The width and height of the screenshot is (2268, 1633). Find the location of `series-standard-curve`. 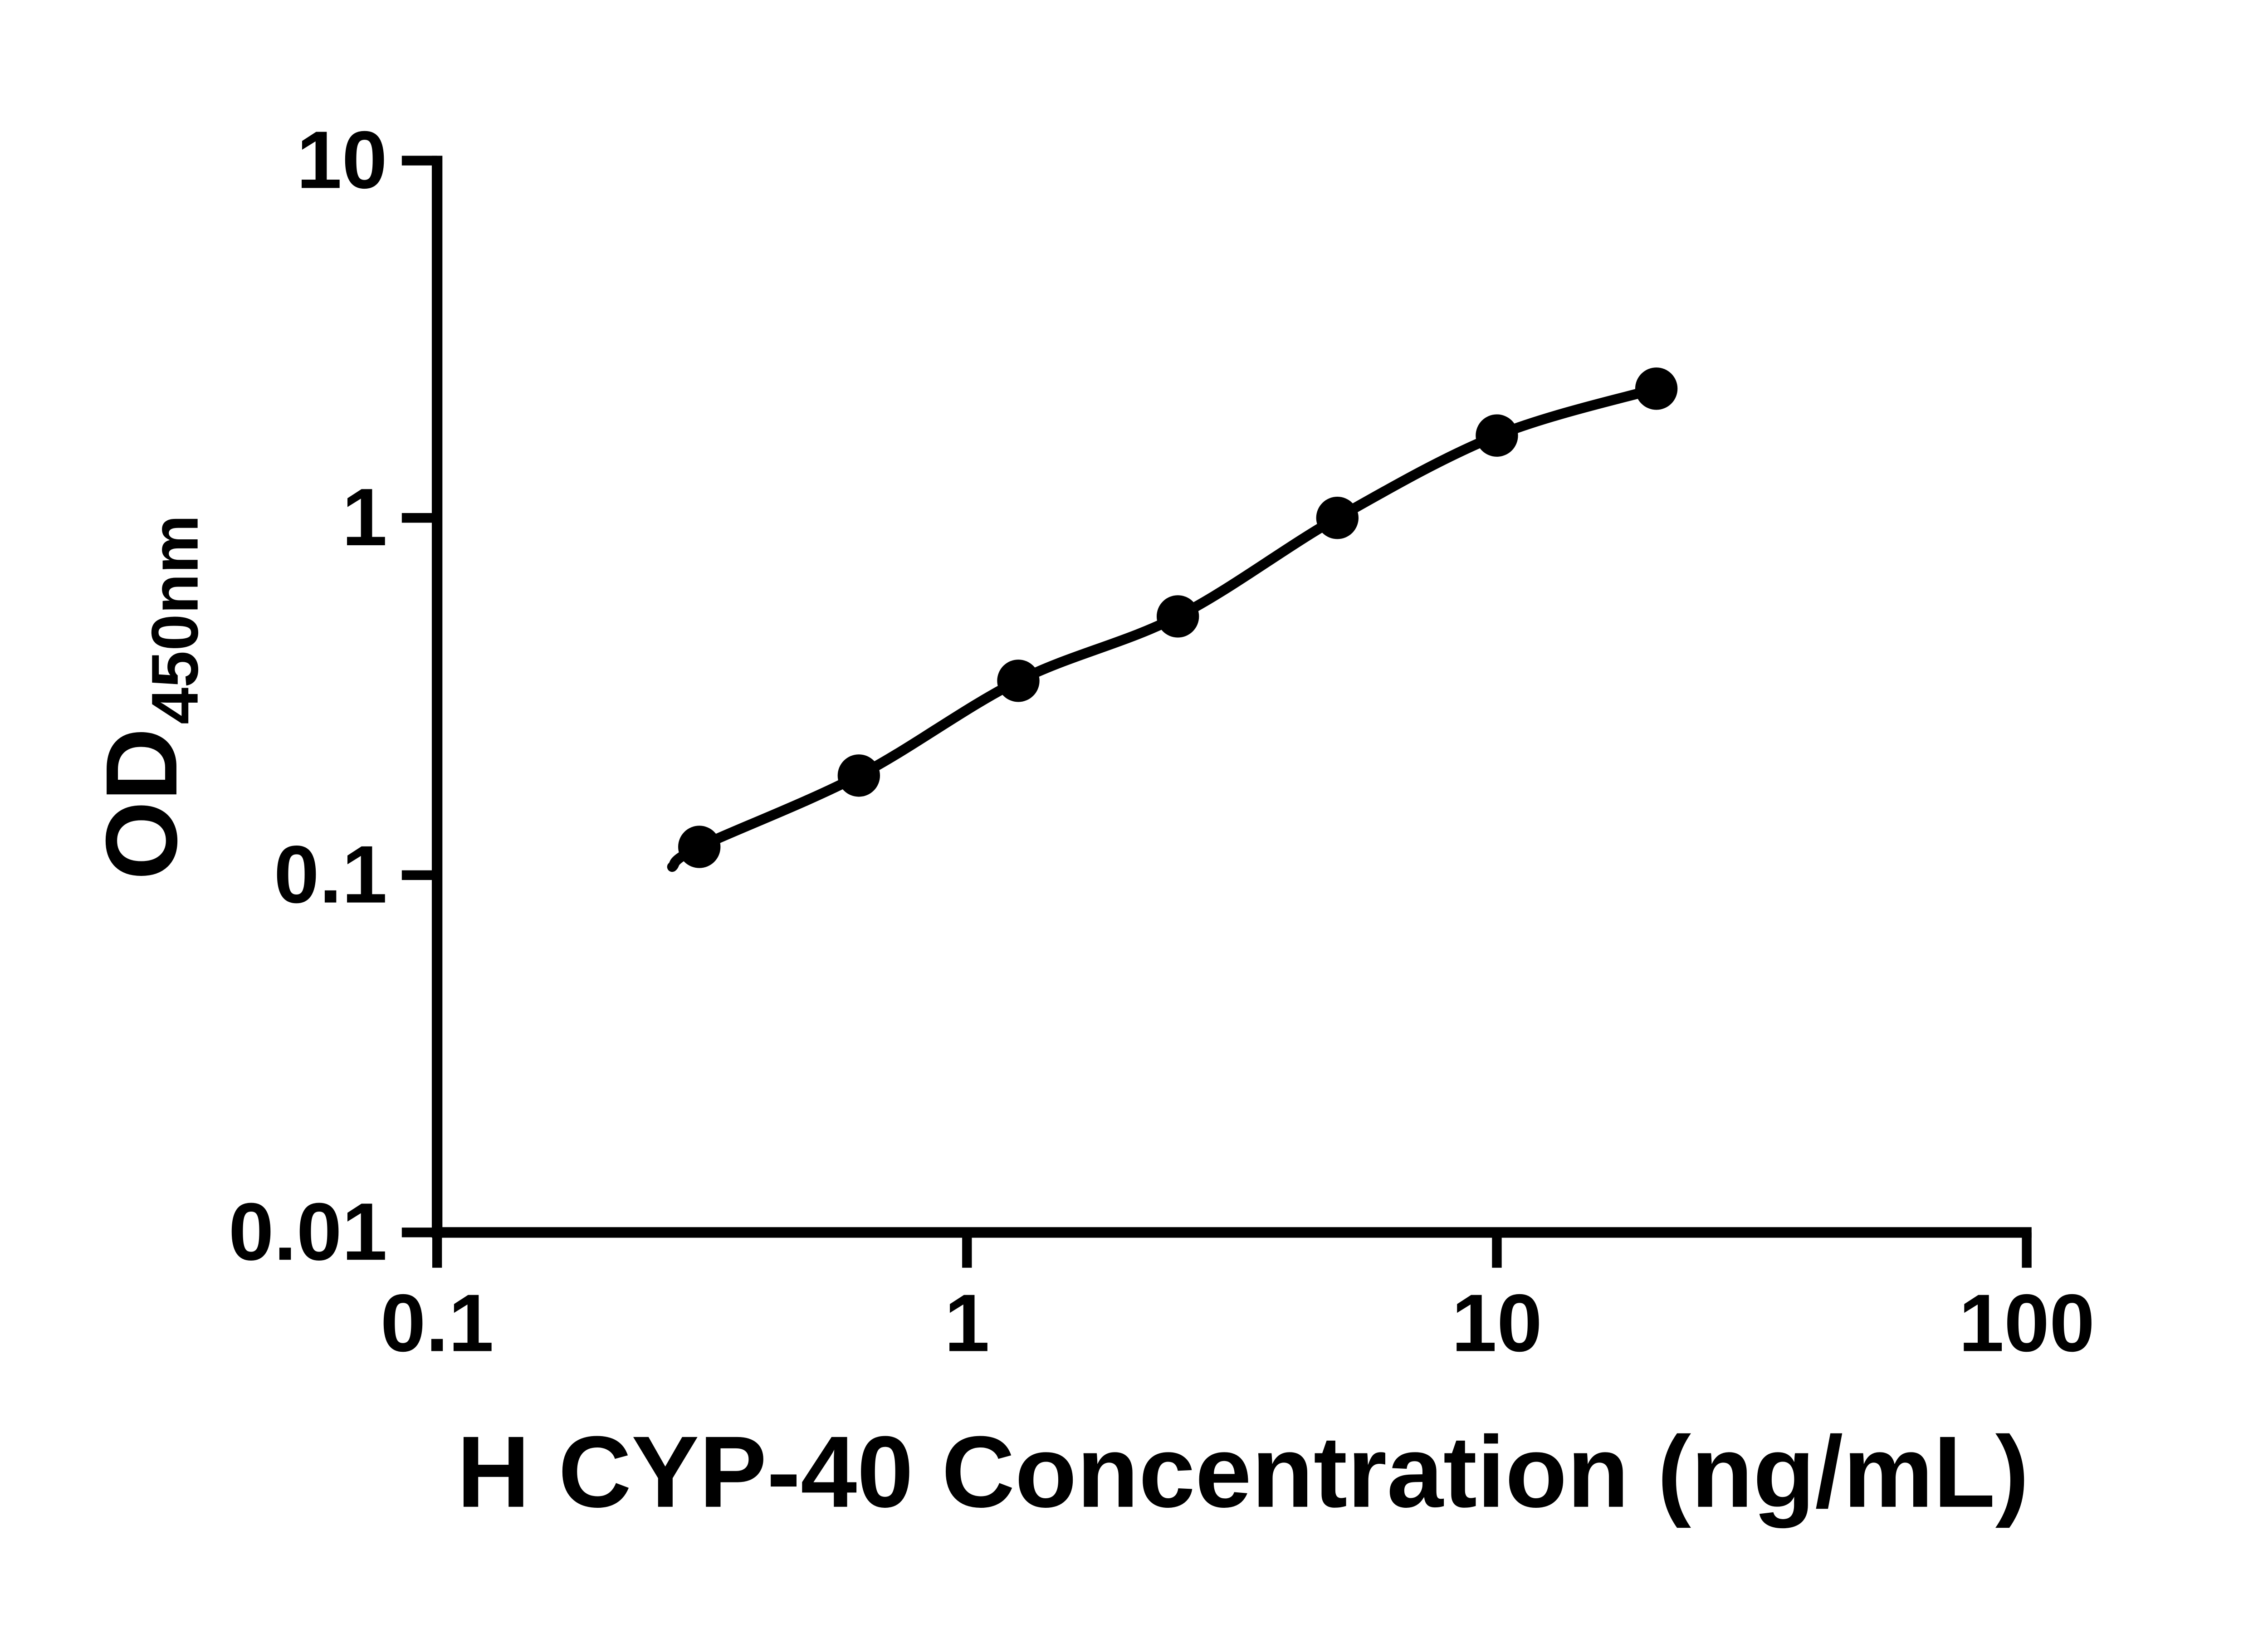

series-standard-curve is located at coordinates (1172, 619).